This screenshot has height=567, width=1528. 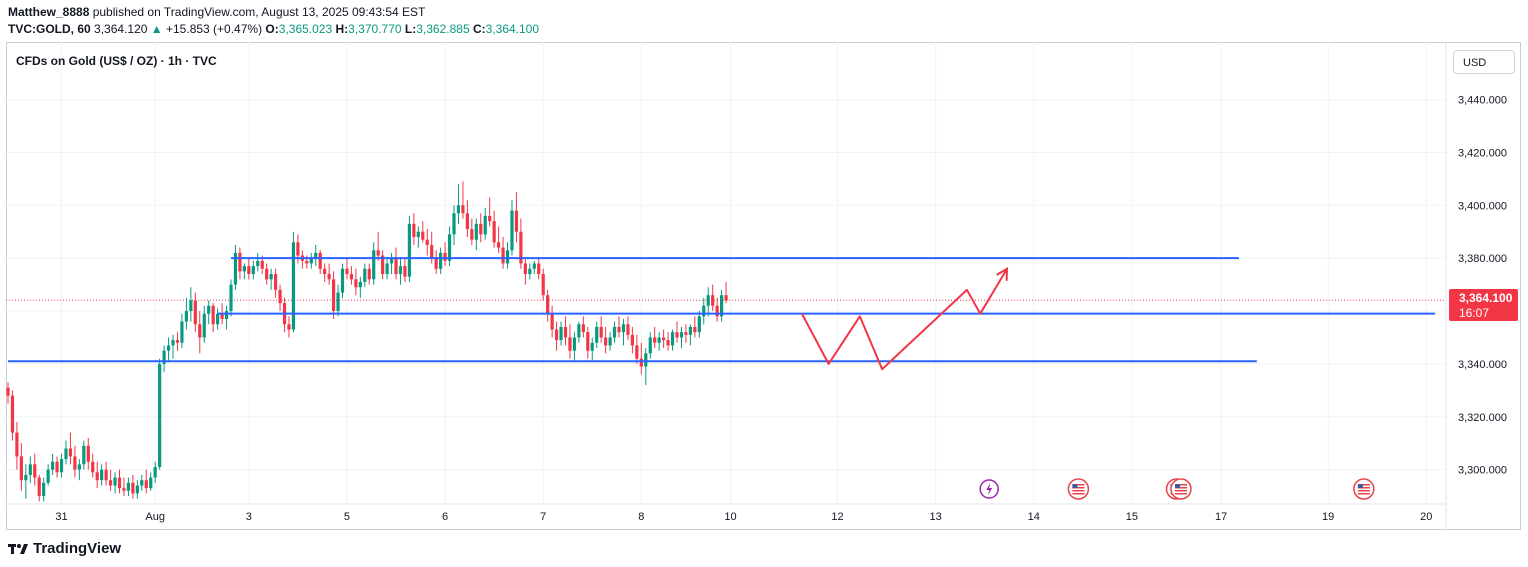 What do you see at coordinates (1484, 62) in the screenshot?
I see `currency-button: USD` at bounding box center [1484, 62].